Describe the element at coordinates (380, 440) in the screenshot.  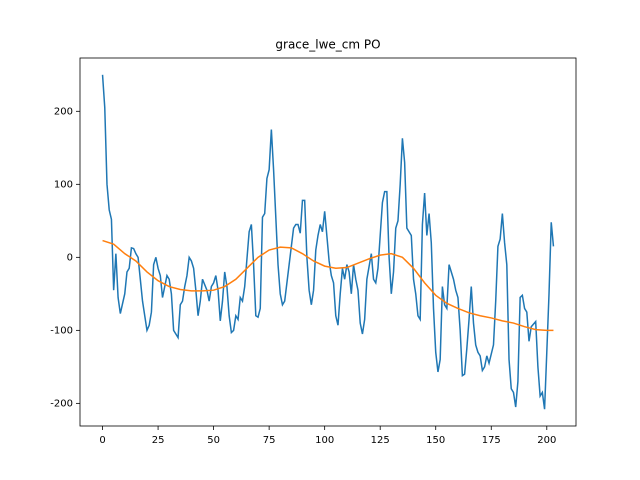
I see `x-tick-label: 125` at that location.